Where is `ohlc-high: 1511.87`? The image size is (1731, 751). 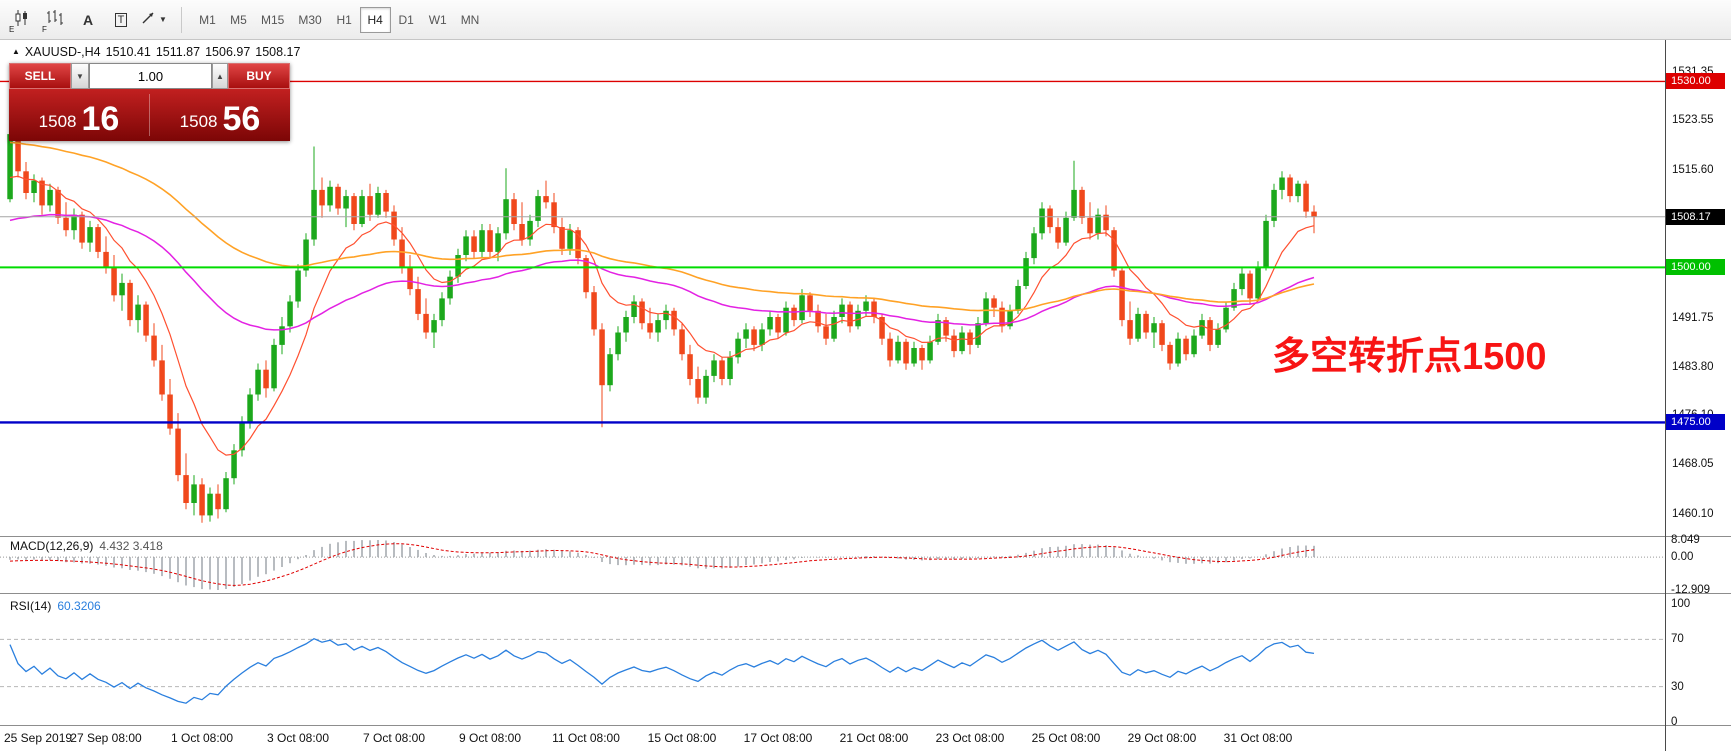
ohlc-high: 1511.87 is located at coordinates (178, 52).